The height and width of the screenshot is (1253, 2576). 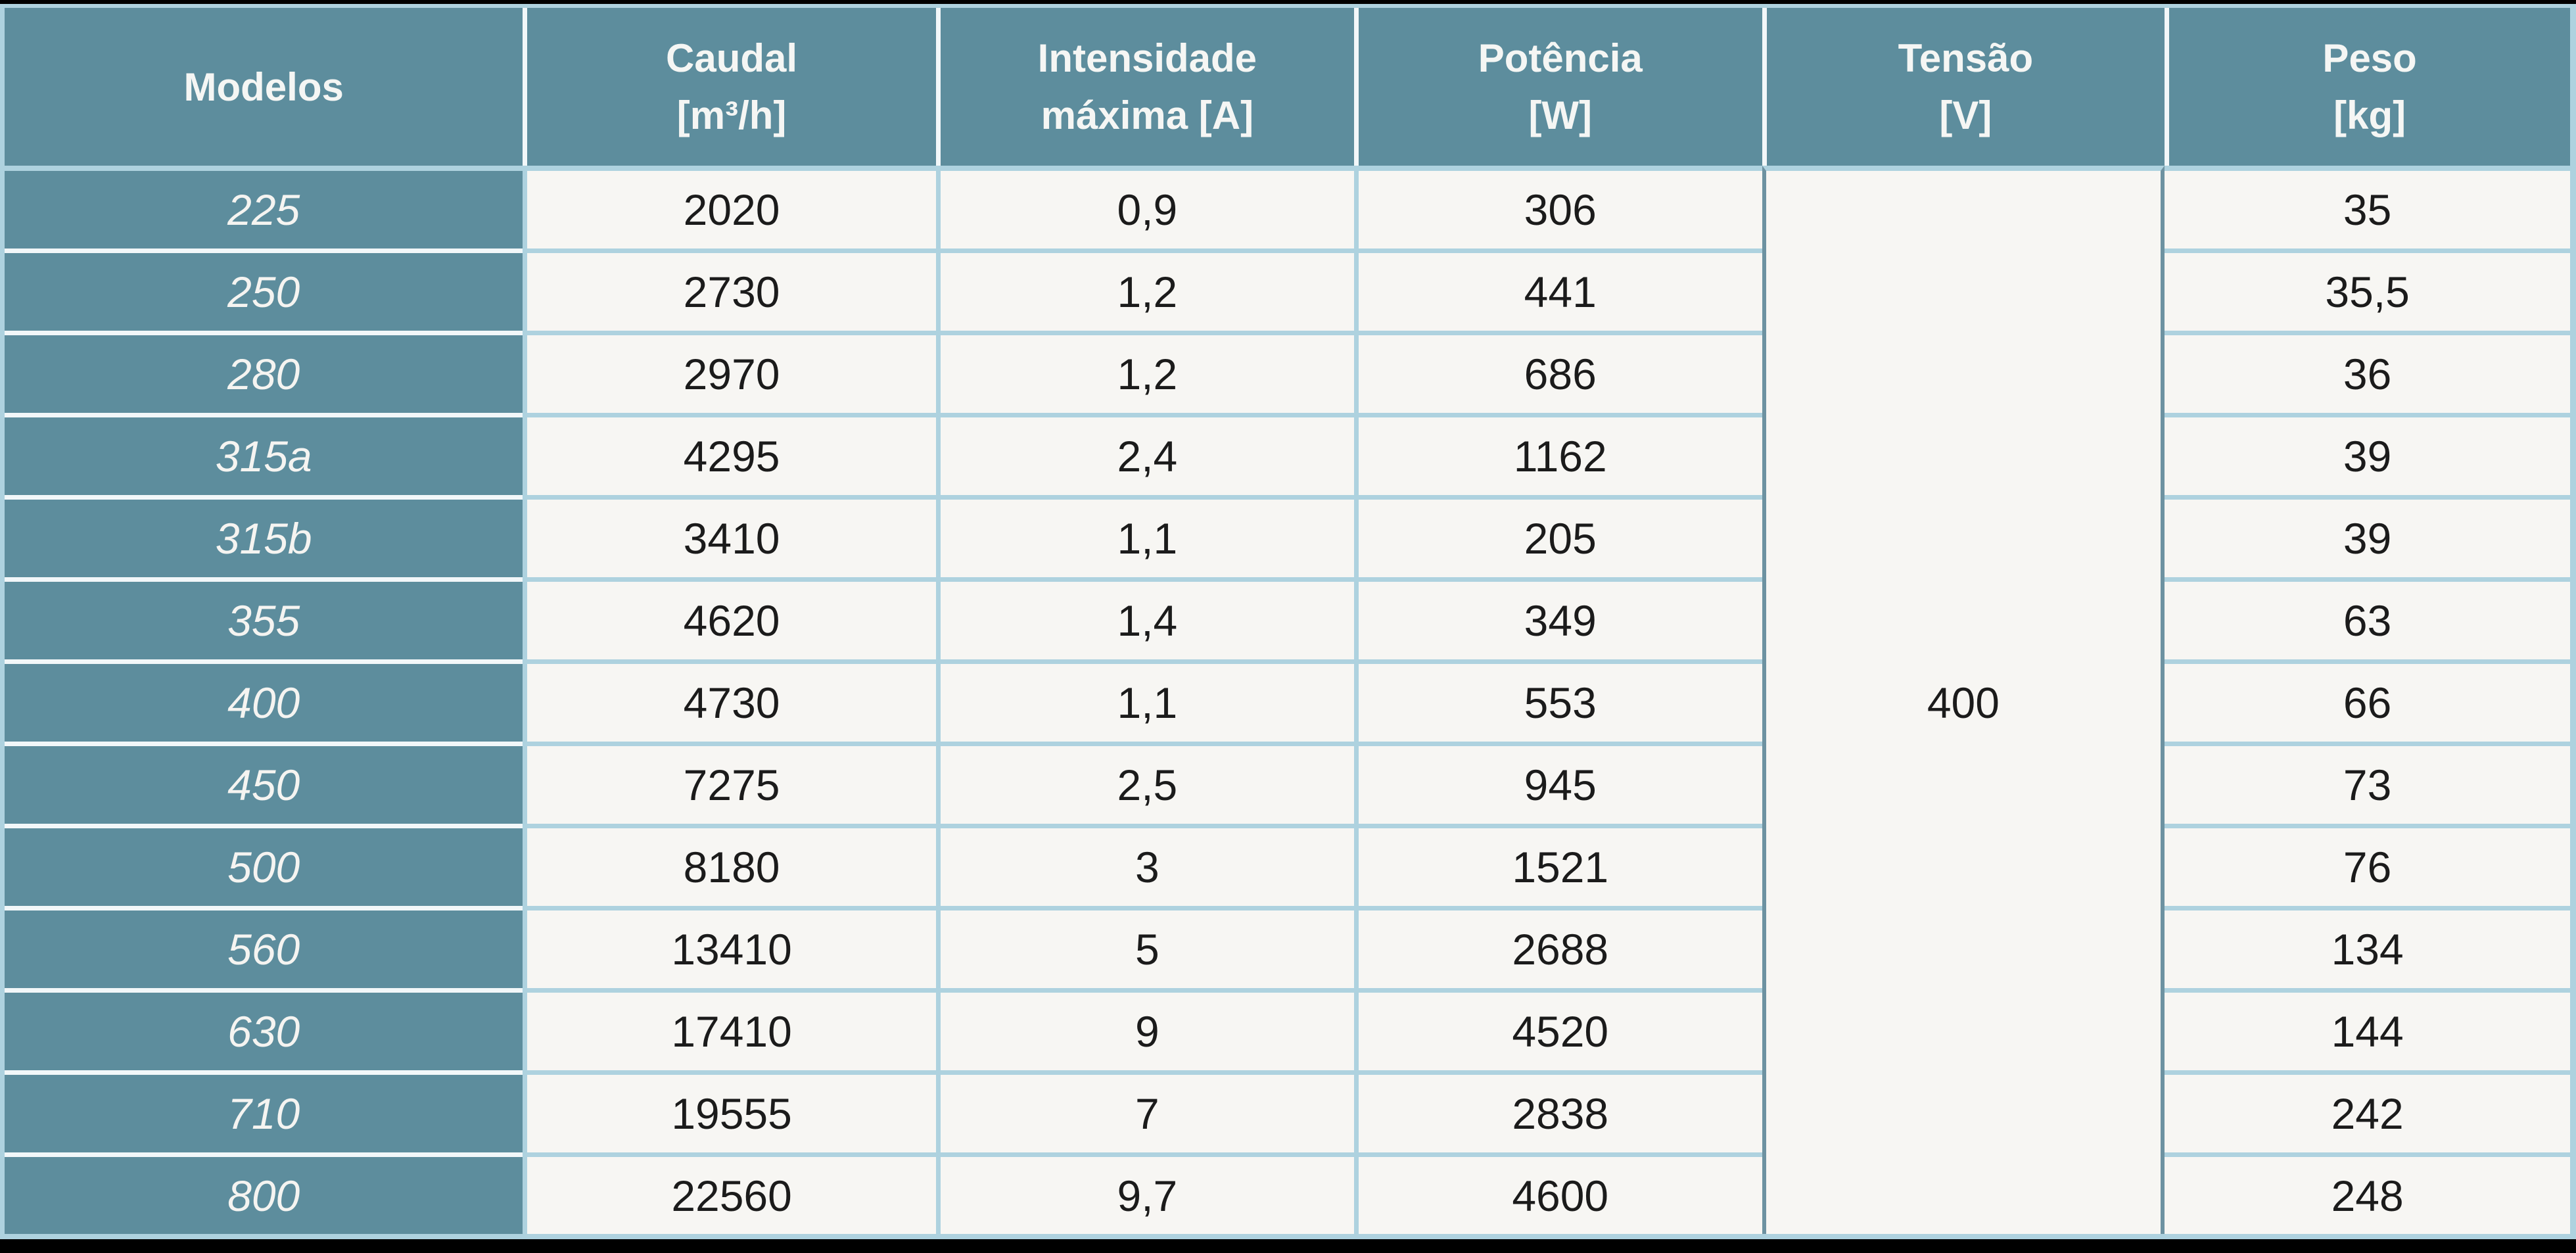 What do you see at coordinates (1557, 865) in the screenshot?
I see `potencia-cell: 1521` at bounding box center [1557, 865].